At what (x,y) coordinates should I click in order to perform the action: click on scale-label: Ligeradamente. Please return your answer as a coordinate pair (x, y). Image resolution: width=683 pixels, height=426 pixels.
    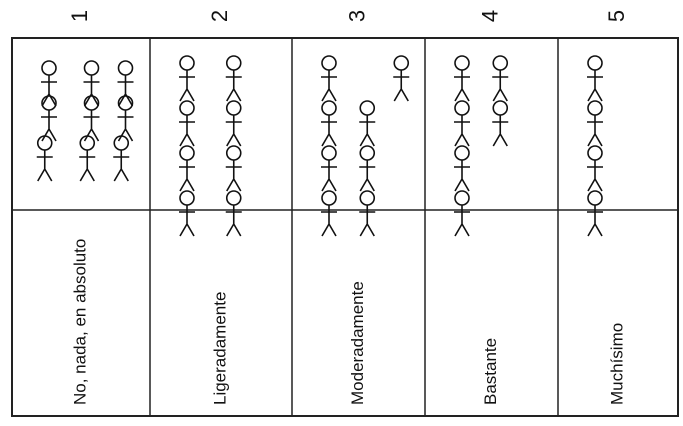
    Looking at the image, I should click on (219, 348).